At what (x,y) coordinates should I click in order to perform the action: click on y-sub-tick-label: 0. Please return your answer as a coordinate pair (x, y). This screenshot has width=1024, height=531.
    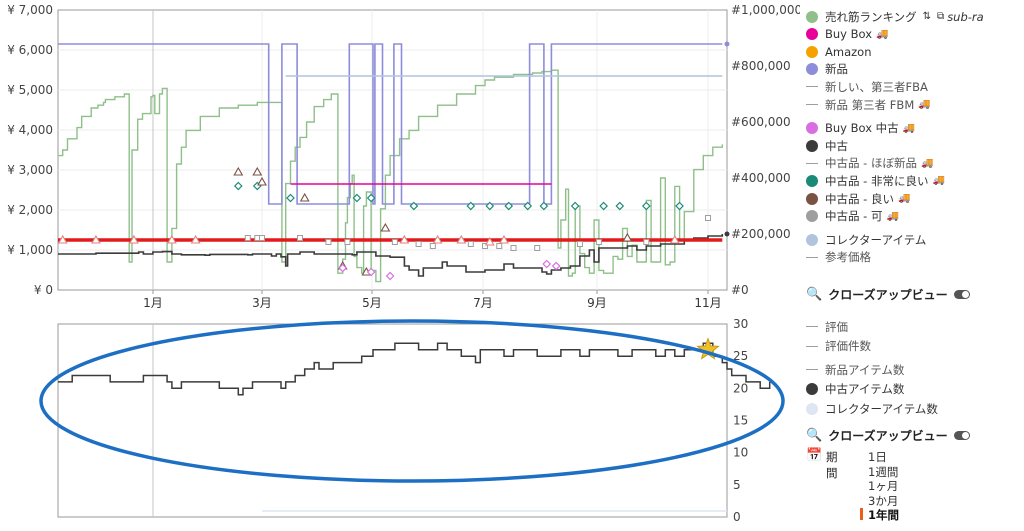
    Looking at the image, I should click on (737, 517).